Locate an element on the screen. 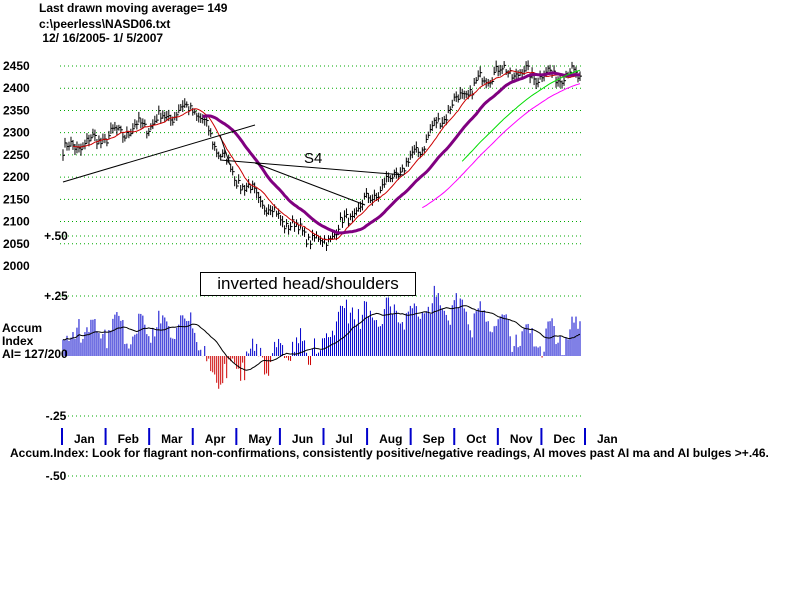  chart-subtitle-ma: Last drawn moving average= 149 is located at coordinates (133, 8).